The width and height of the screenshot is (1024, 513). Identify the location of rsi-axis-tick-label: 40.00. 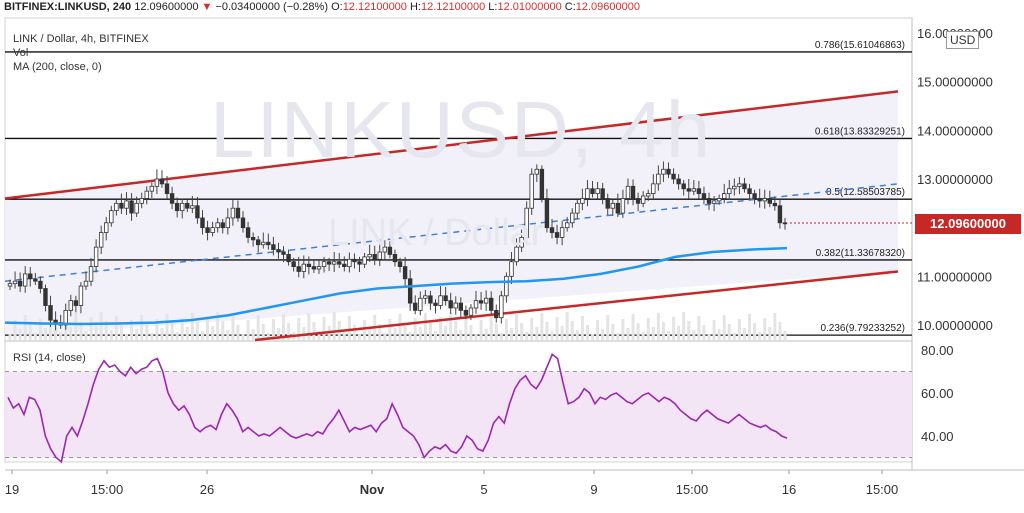
(937, 436).